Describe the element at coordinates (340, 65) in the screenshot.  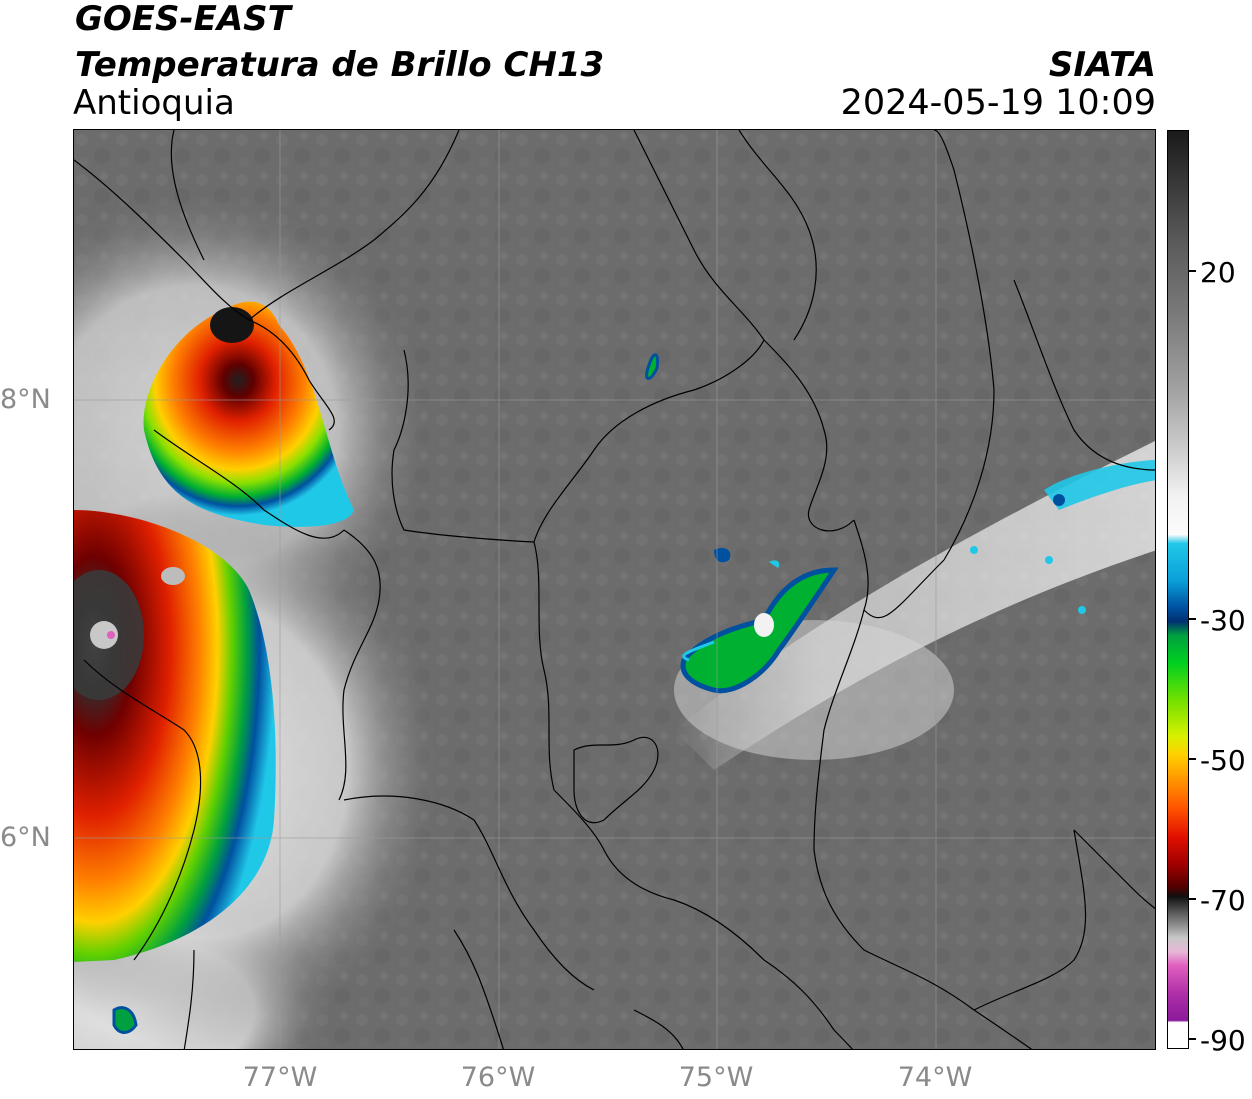
I see `channel-title: Temperatura de Brillo CH13` at that location.